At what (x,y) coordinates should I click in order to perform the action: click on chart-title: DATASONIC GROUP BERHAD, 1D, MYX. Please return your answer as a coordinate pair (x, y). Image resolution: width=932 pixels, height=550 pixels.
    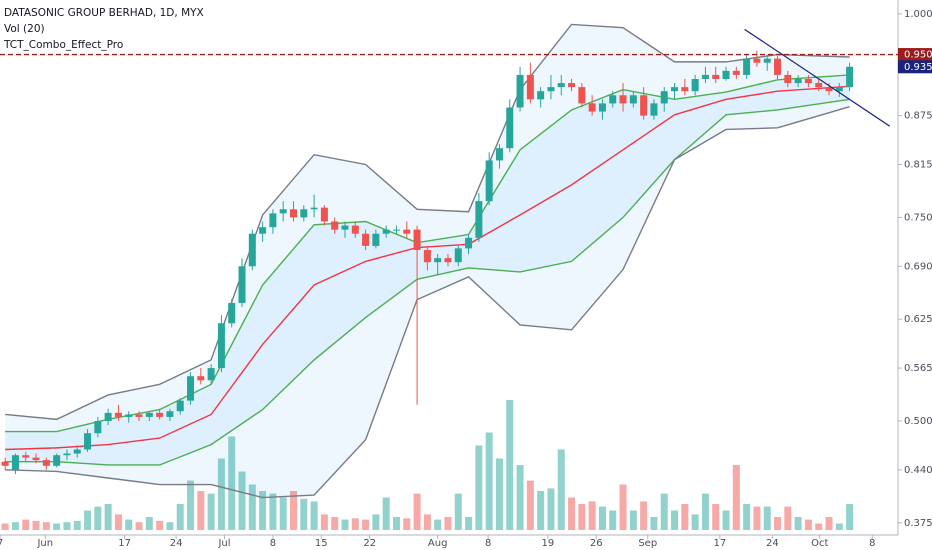
    Looking at the image, I should click on (104, 13).